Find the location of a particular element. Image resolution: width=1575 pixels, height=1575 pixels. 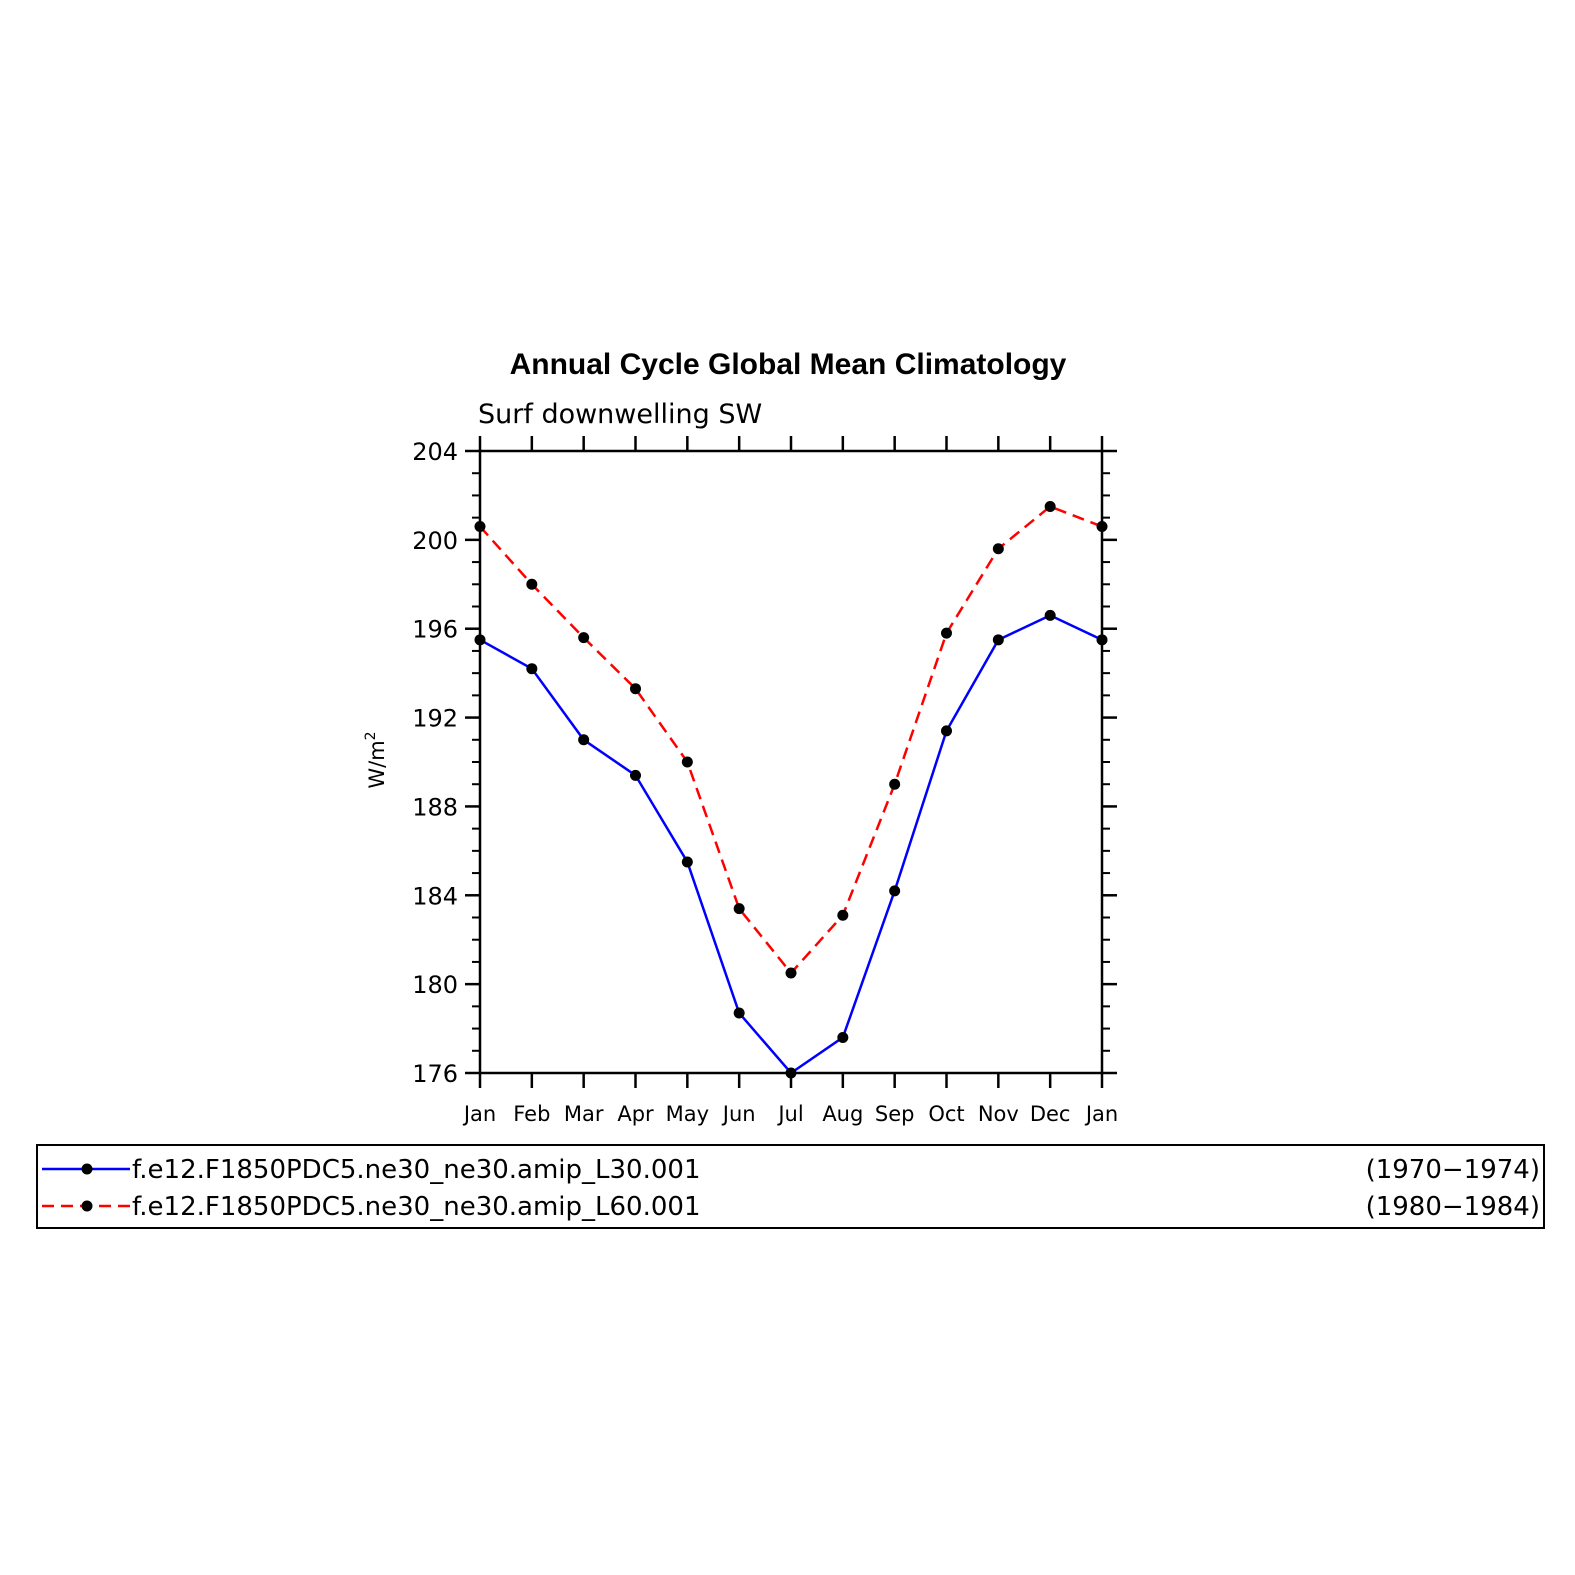

y-tick-label: 196 is located at coordinates (435, 630).